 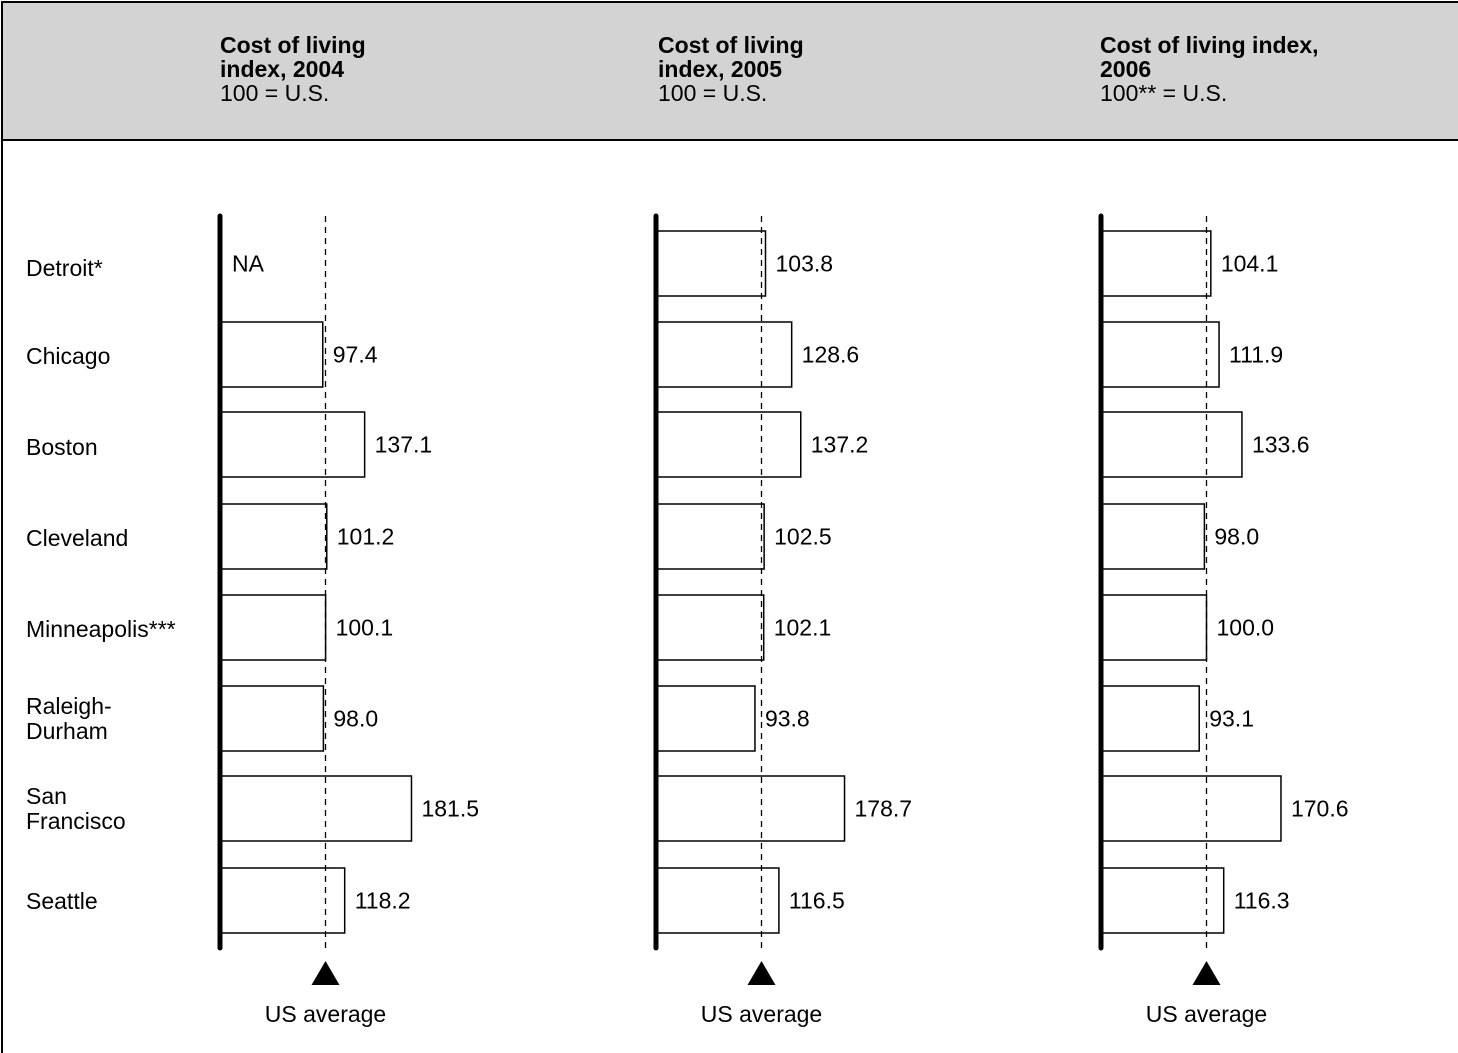 I want to click on bar-value-label: 111.9, so click(x=1256, y=355).